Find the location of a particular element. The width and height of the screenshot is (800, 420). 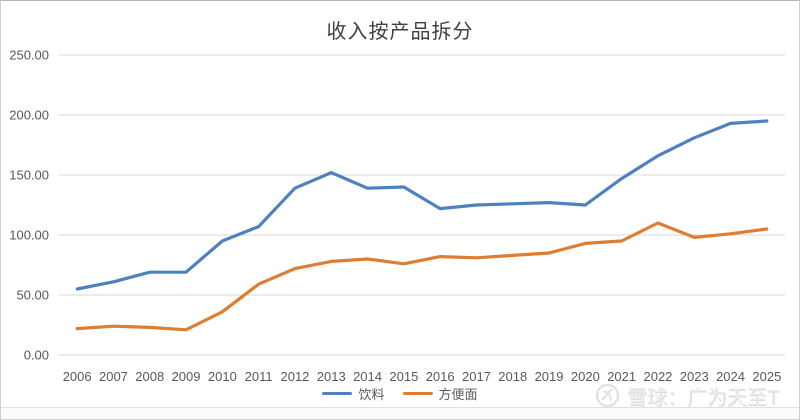

x-tick-label: 2023 is located at coordinates (694, 376).